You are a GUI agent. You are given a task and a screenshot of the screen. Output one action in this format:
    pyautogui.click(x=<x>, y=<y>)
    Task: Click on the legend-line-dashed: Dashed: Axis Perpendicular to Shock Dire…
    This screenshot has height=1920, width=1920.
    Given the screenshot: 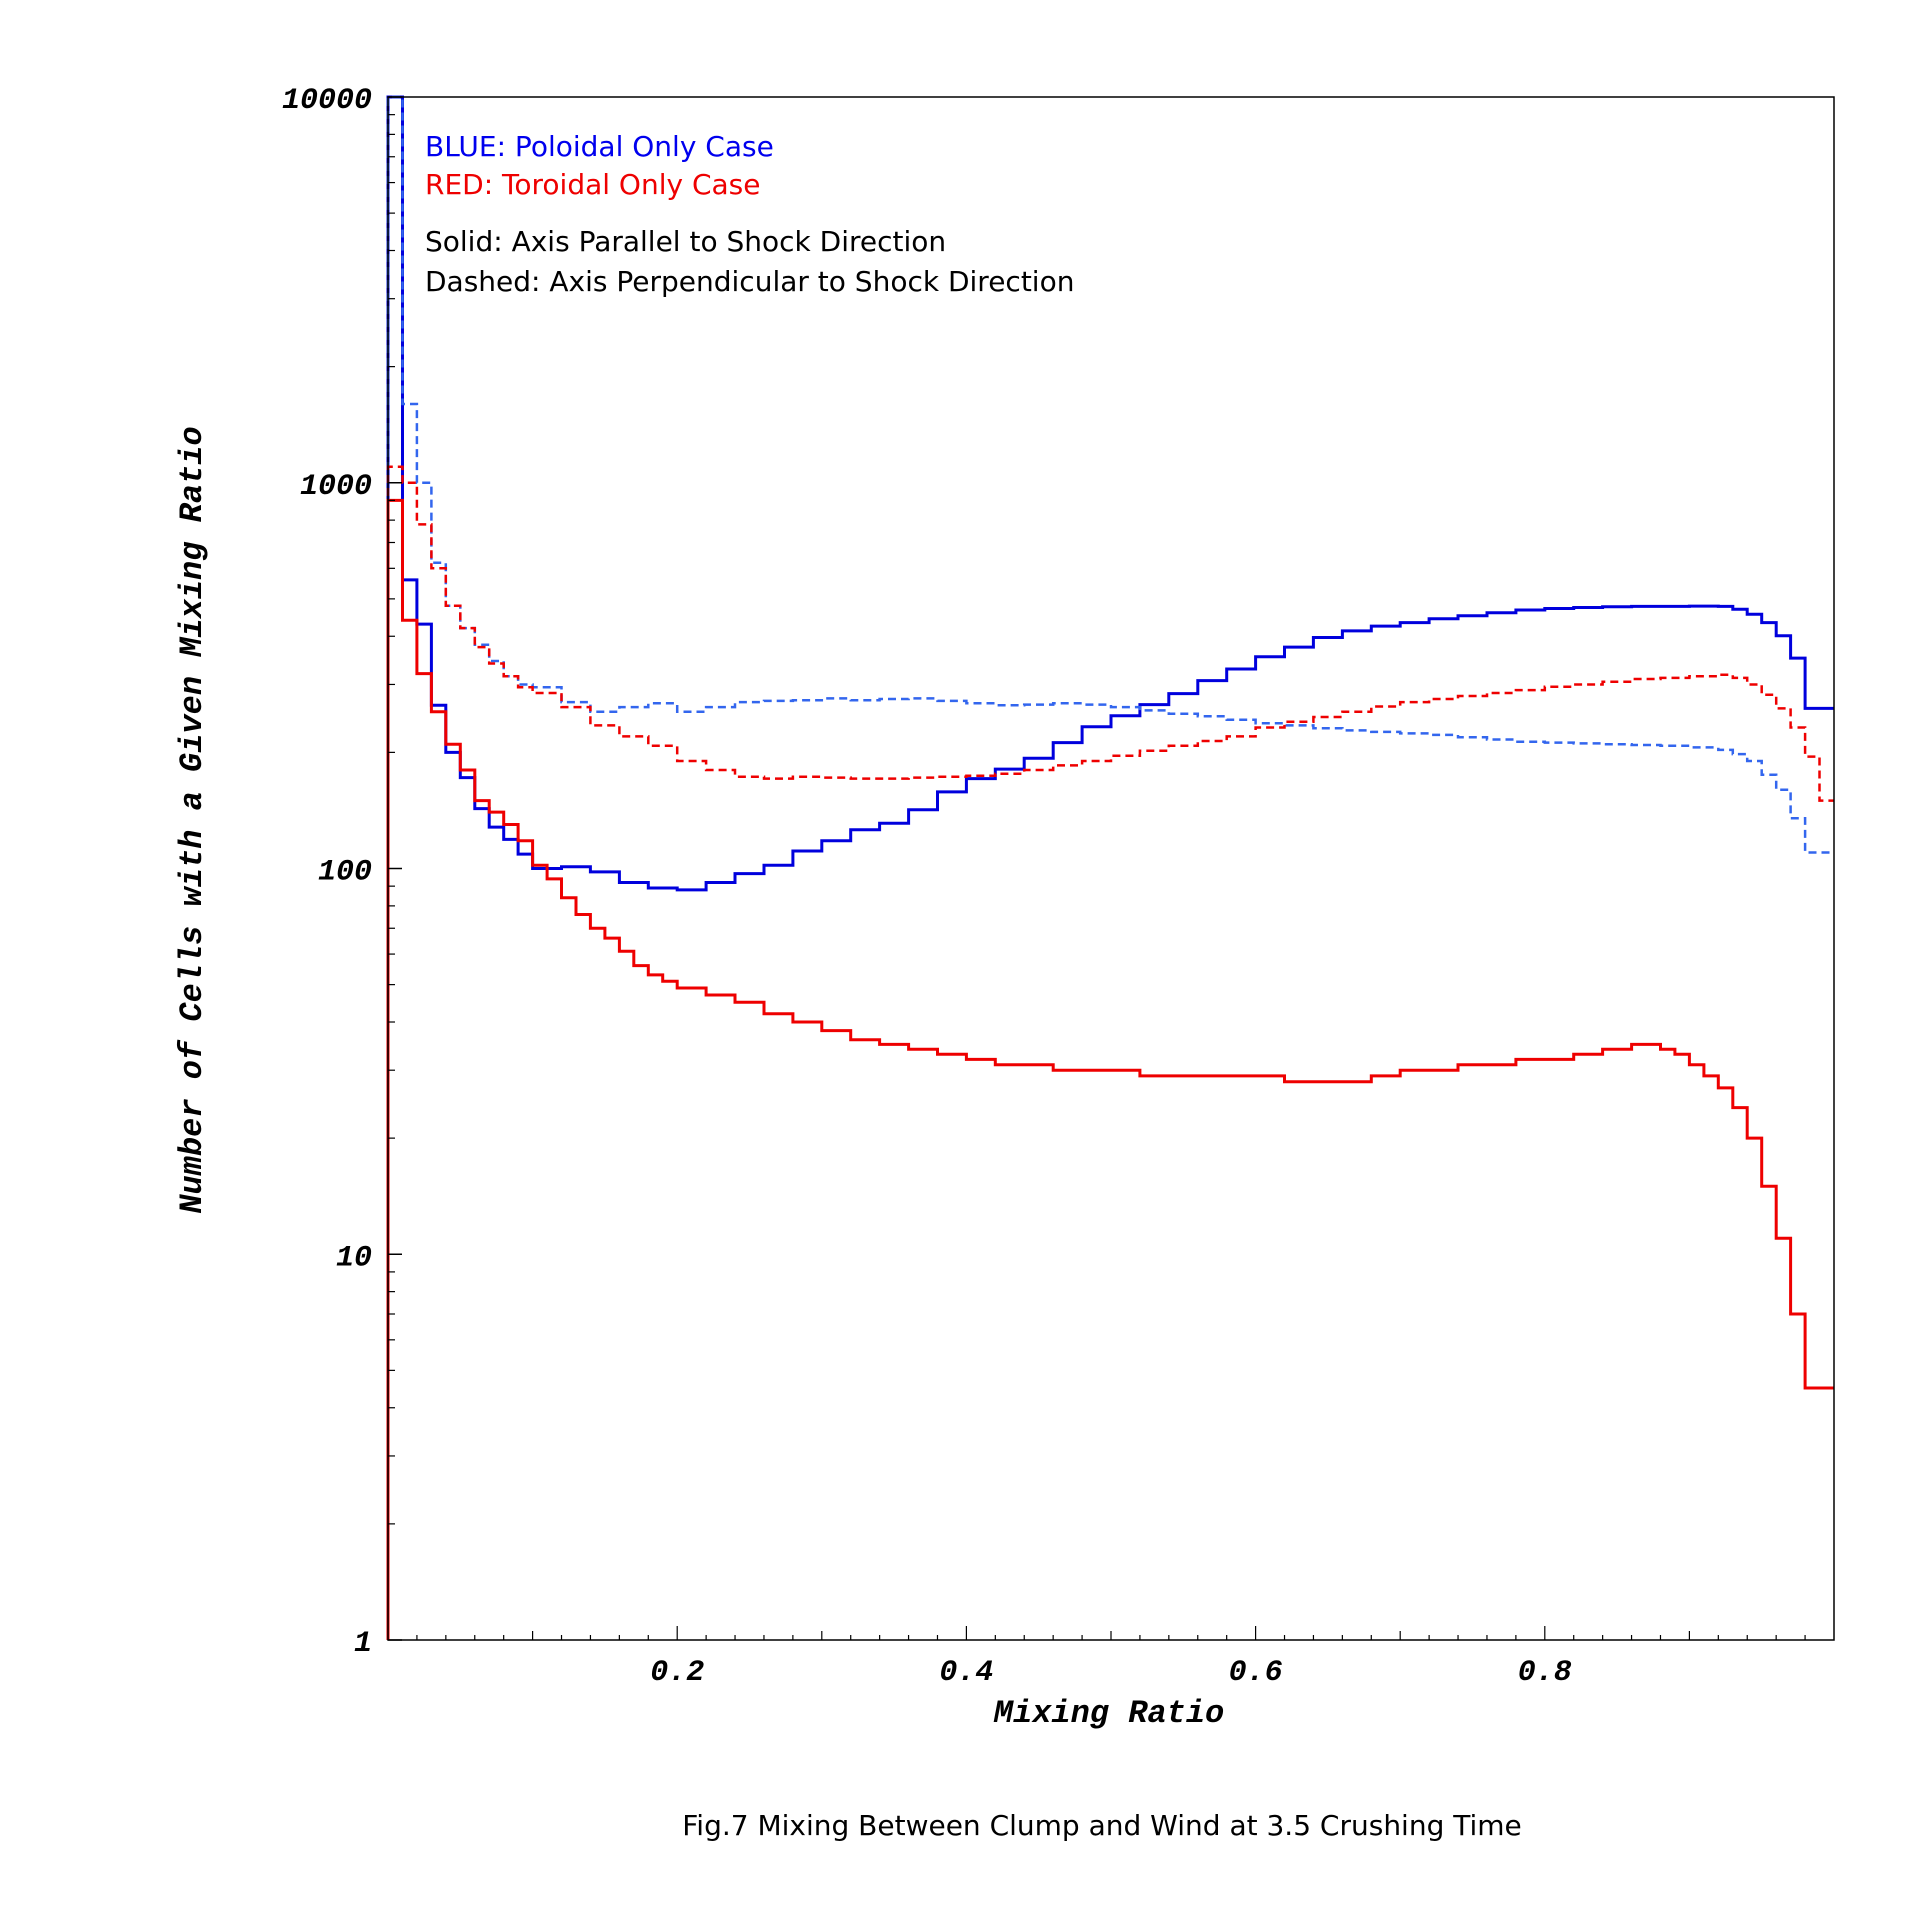 What is the action you would take?
    pyautogui.click(x=749, y=281)
    